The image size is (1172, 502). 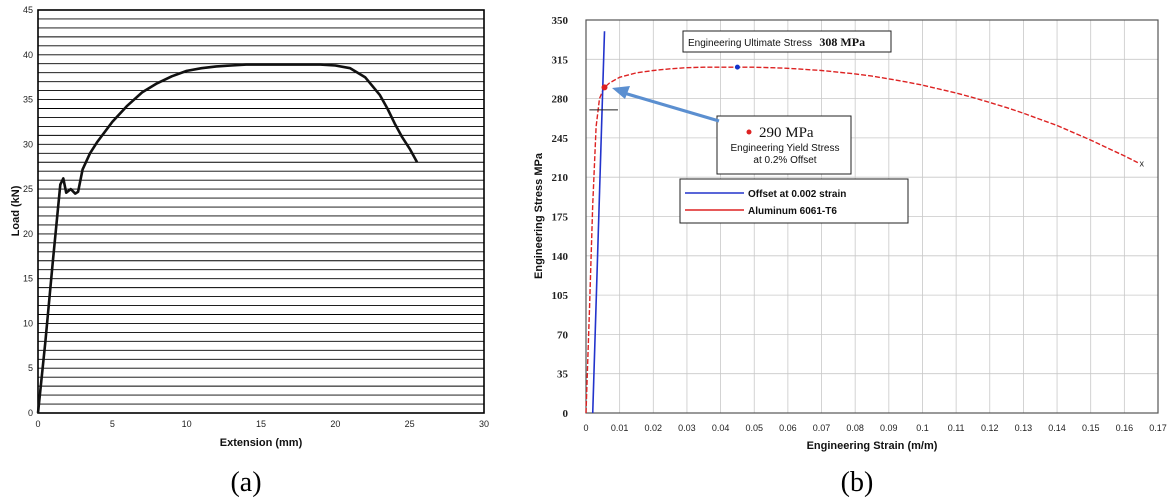 I want to click on y-tick-label: 5, so click(x=30, y=368).